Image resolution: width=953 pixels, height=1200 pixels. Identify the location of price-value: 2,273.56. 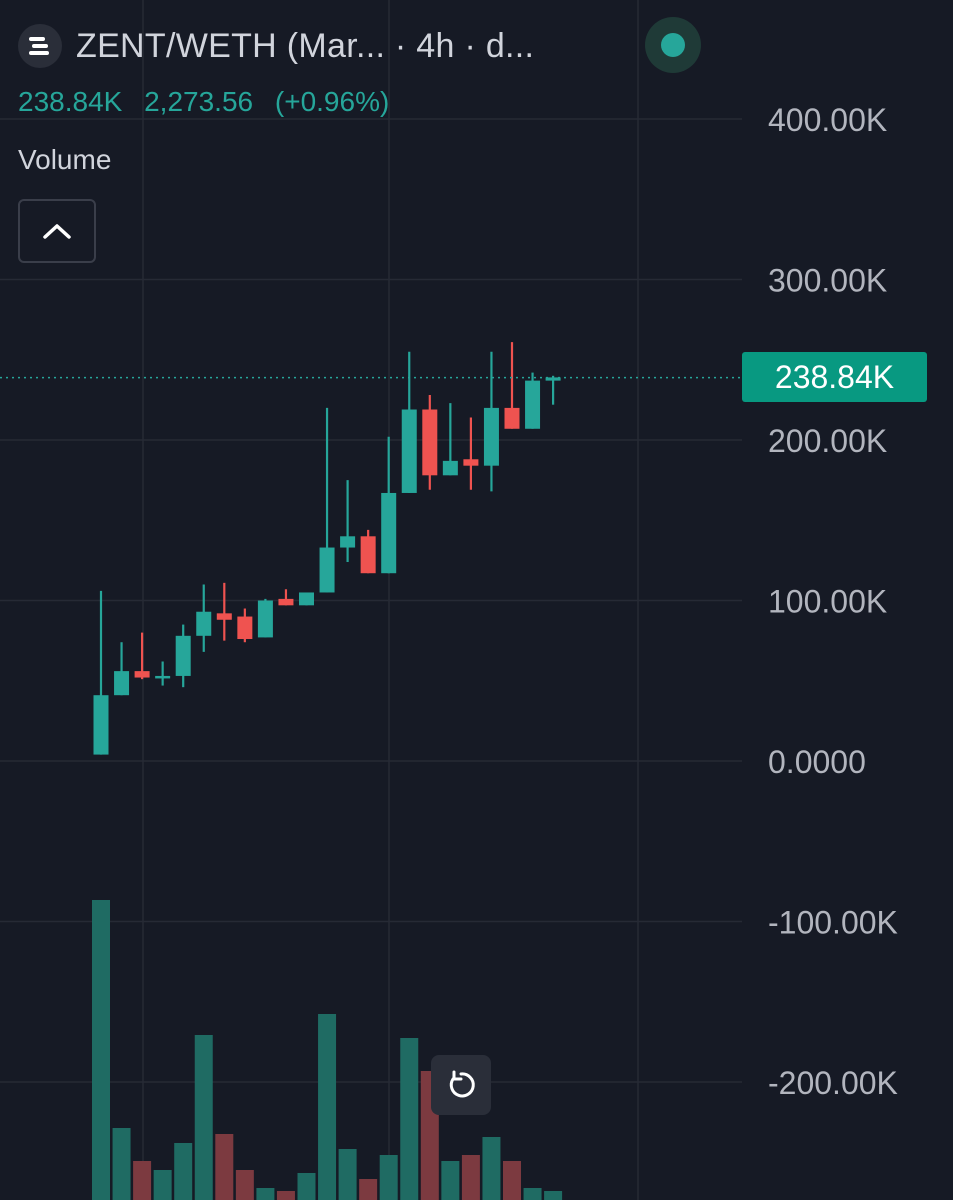
(199, 101).